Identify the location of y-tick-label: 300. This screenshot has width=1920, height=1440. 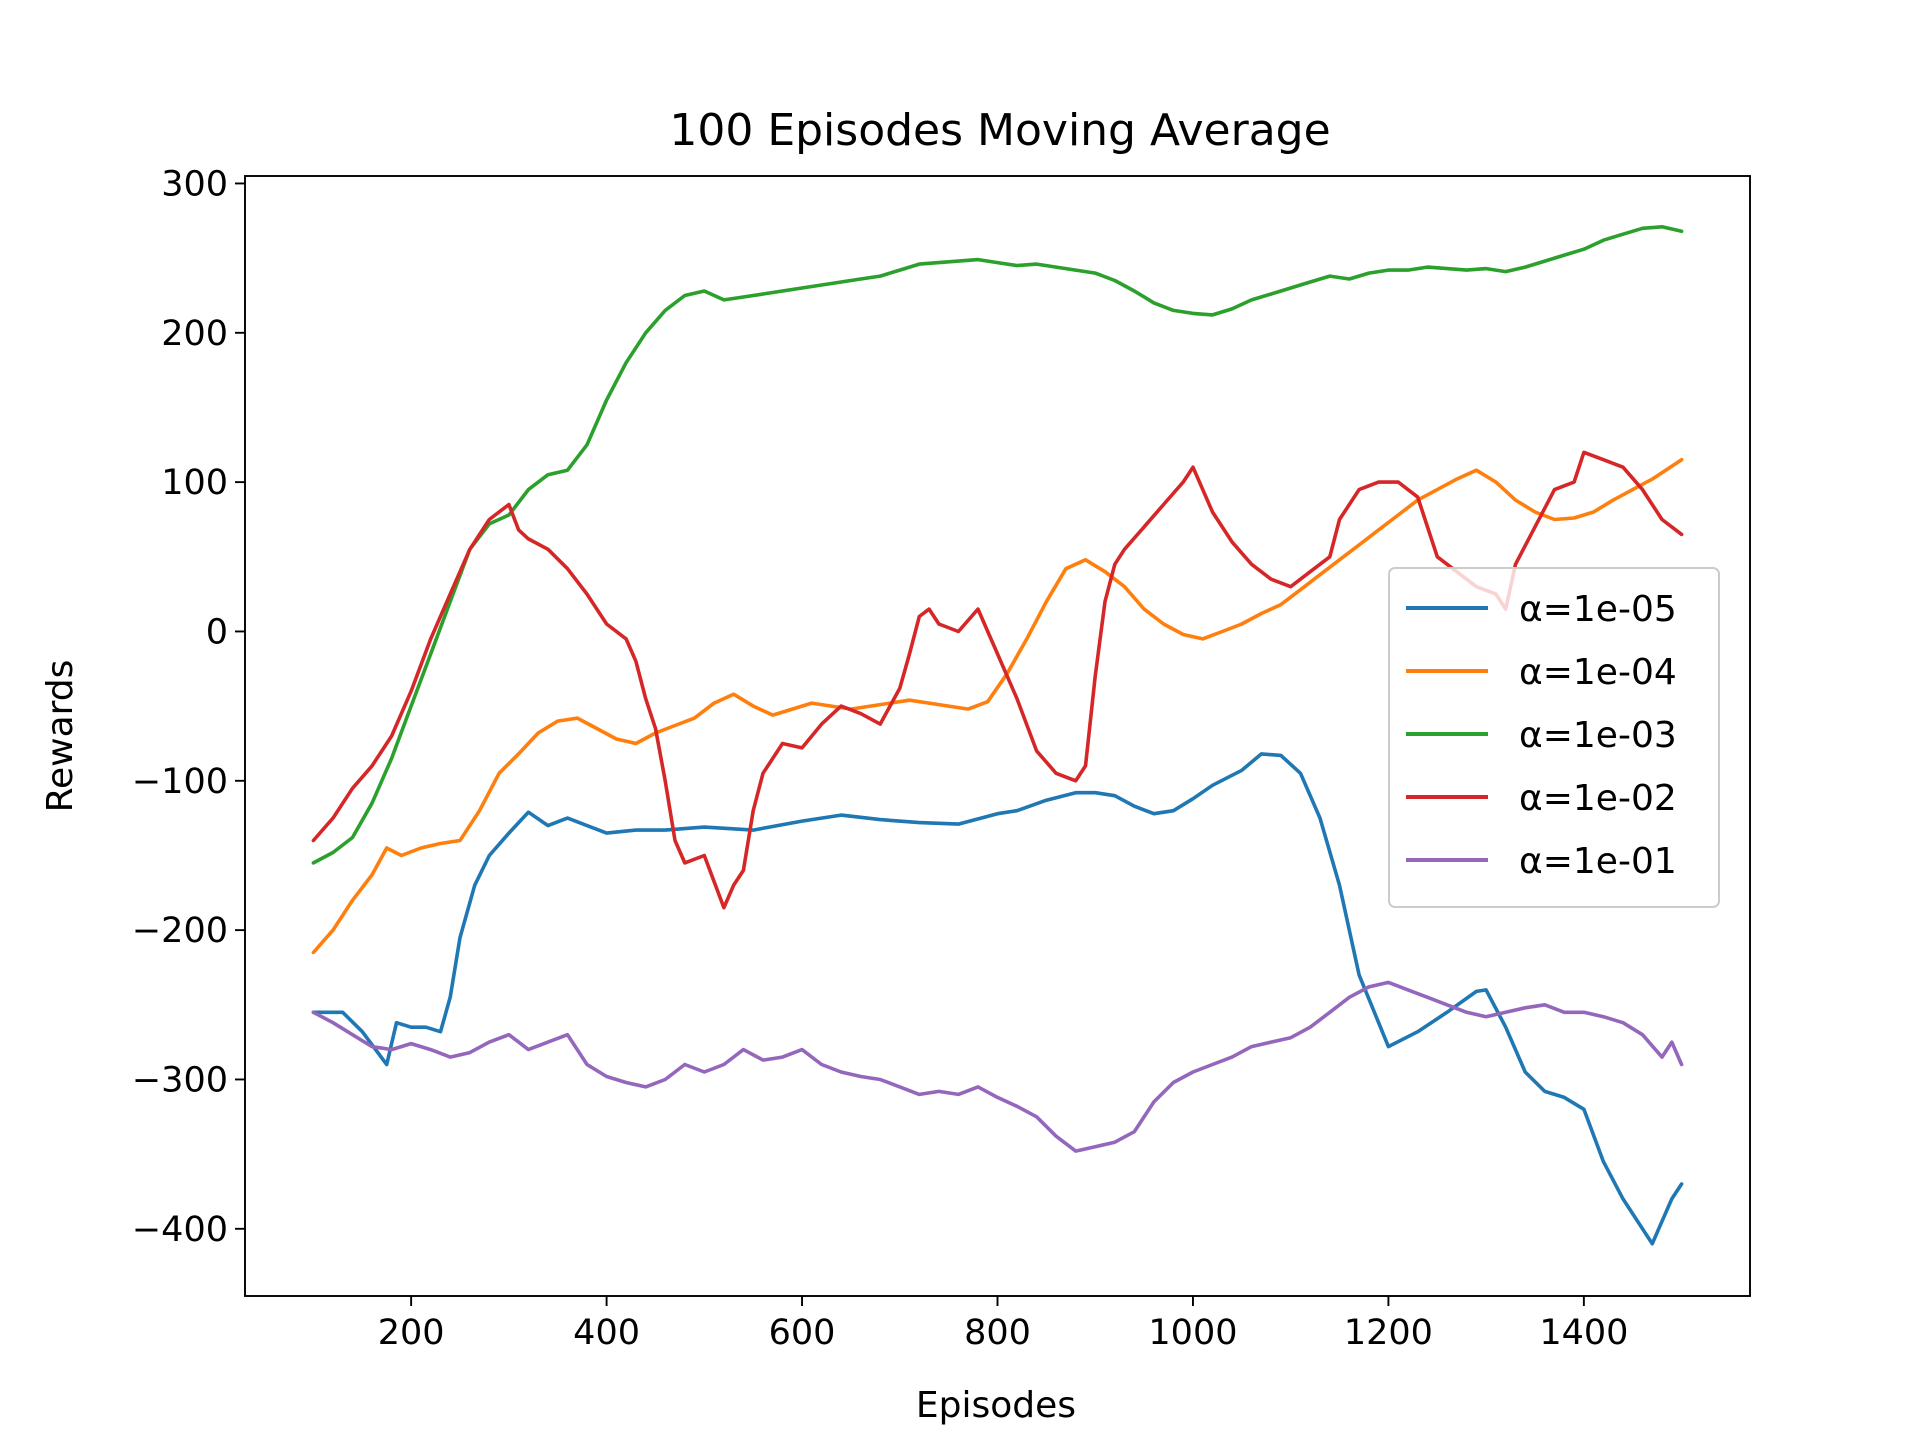
(194, 184).